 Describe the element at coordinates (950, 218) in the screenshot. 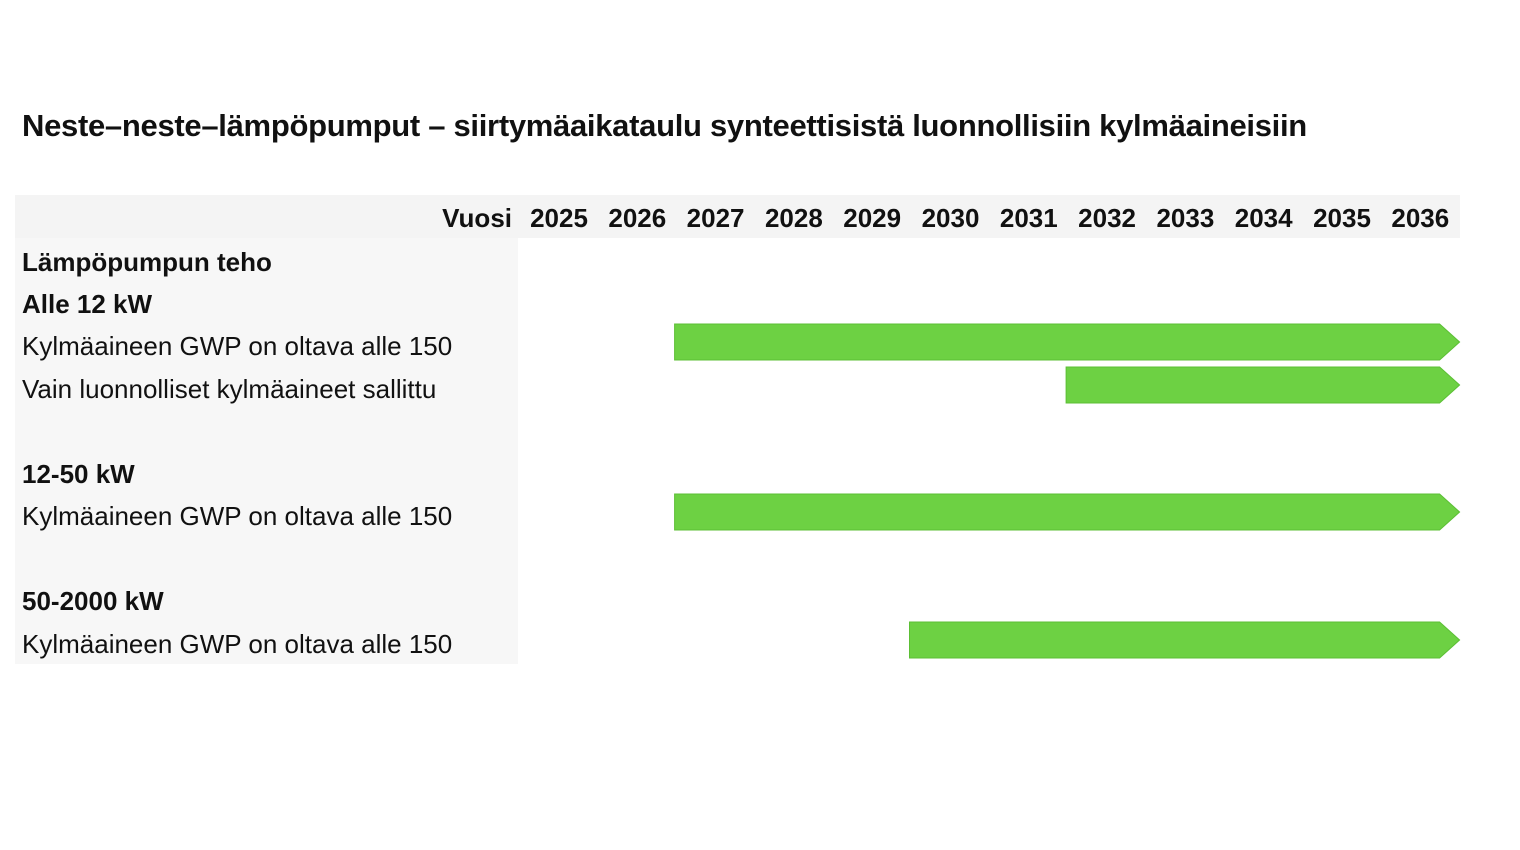

I see `year-label-2030: 2030` at that location.